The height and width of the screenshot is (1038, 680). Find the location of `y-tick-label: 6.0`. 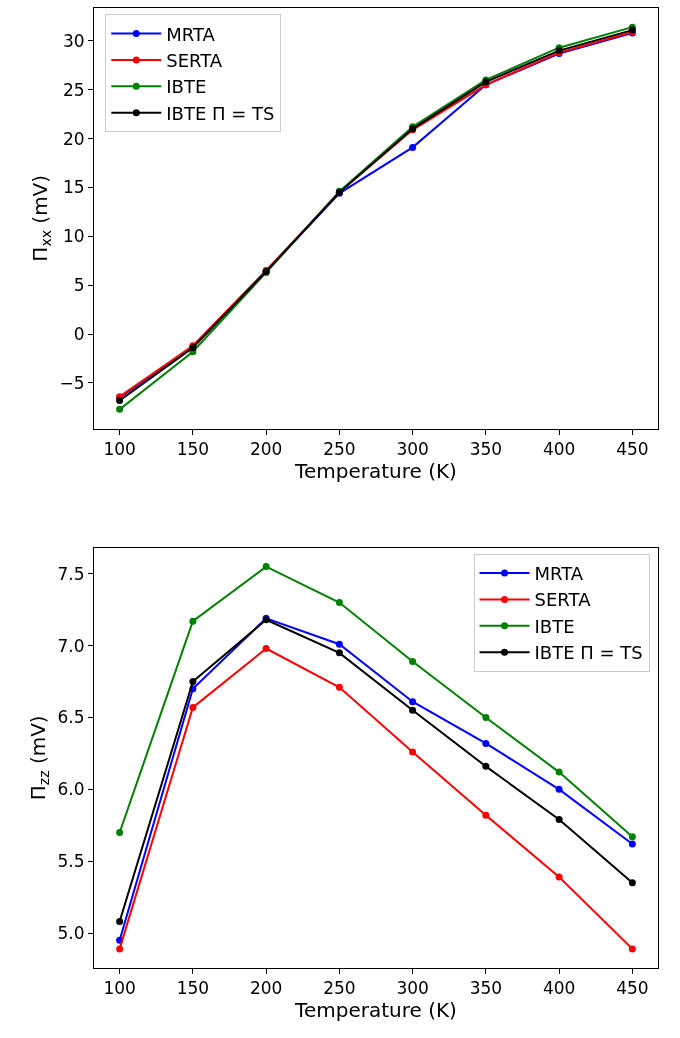

y-tick-label: 6.0 is located at coordinates (71, 789).